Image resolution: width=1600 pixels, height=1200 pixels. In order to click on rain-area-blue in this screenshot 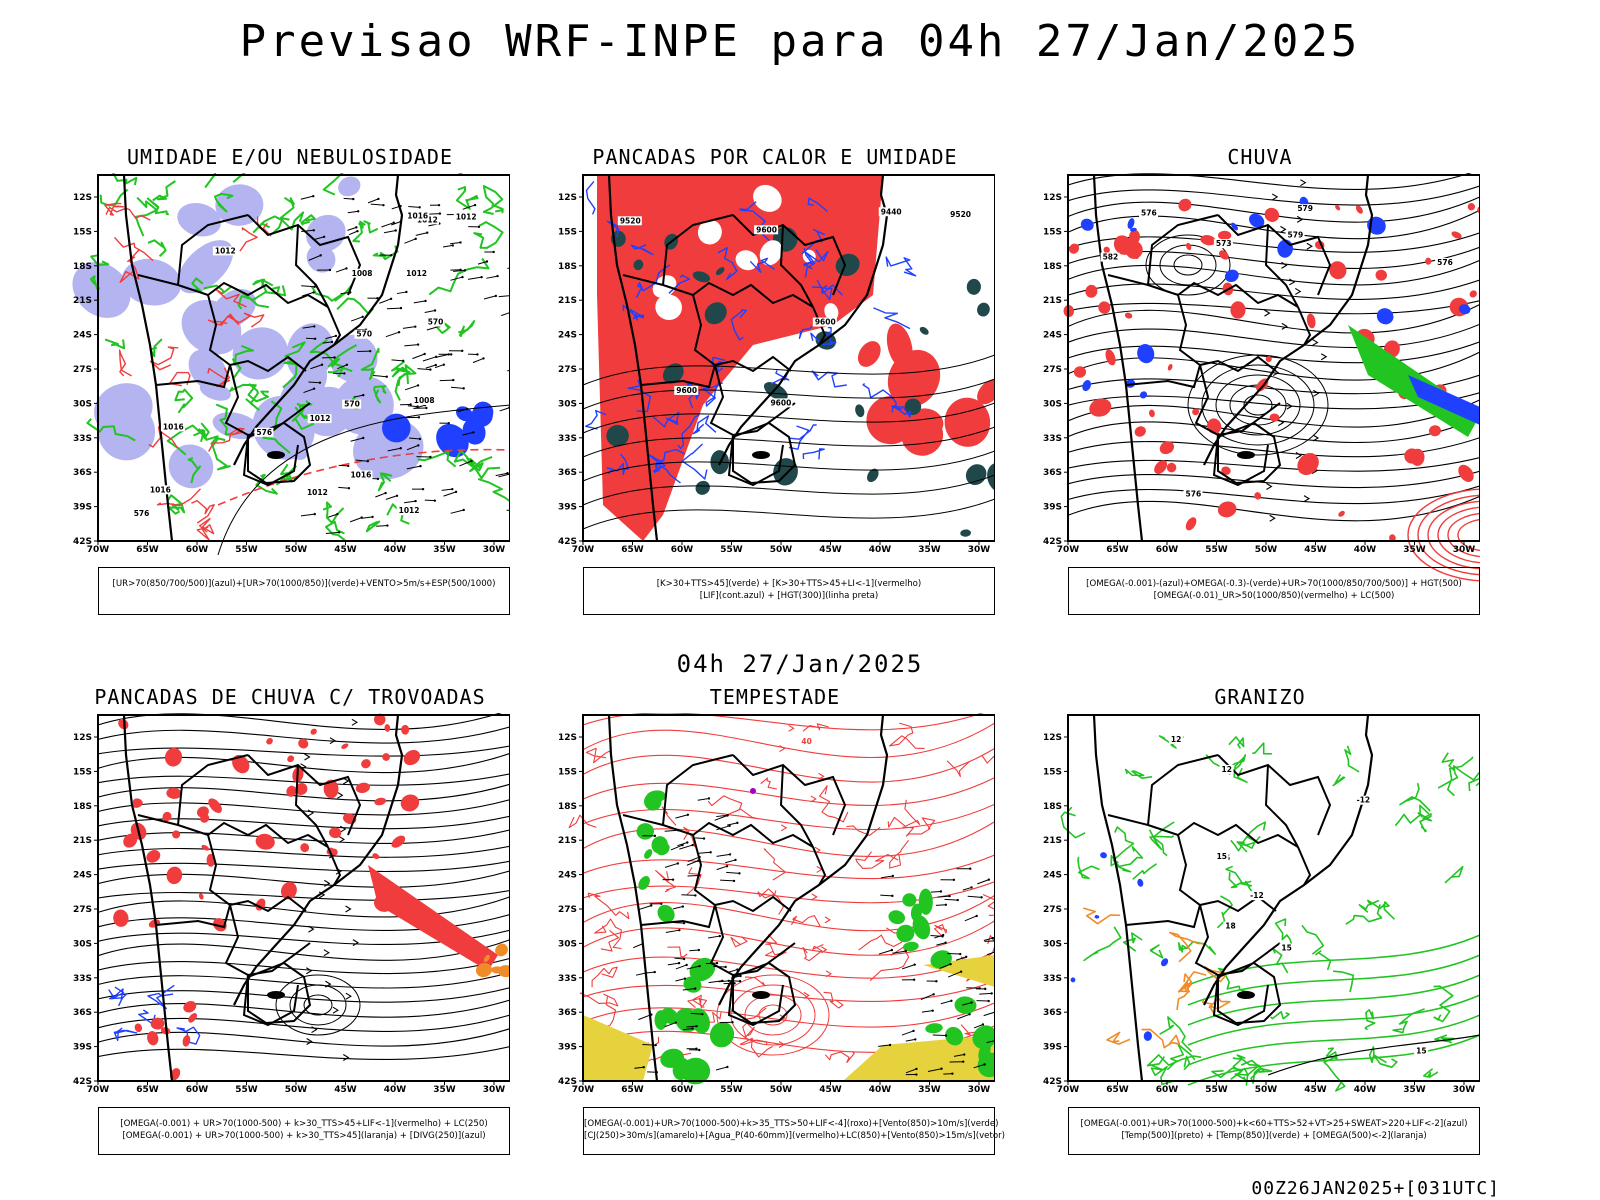, I will do `click(1385, 316)`.